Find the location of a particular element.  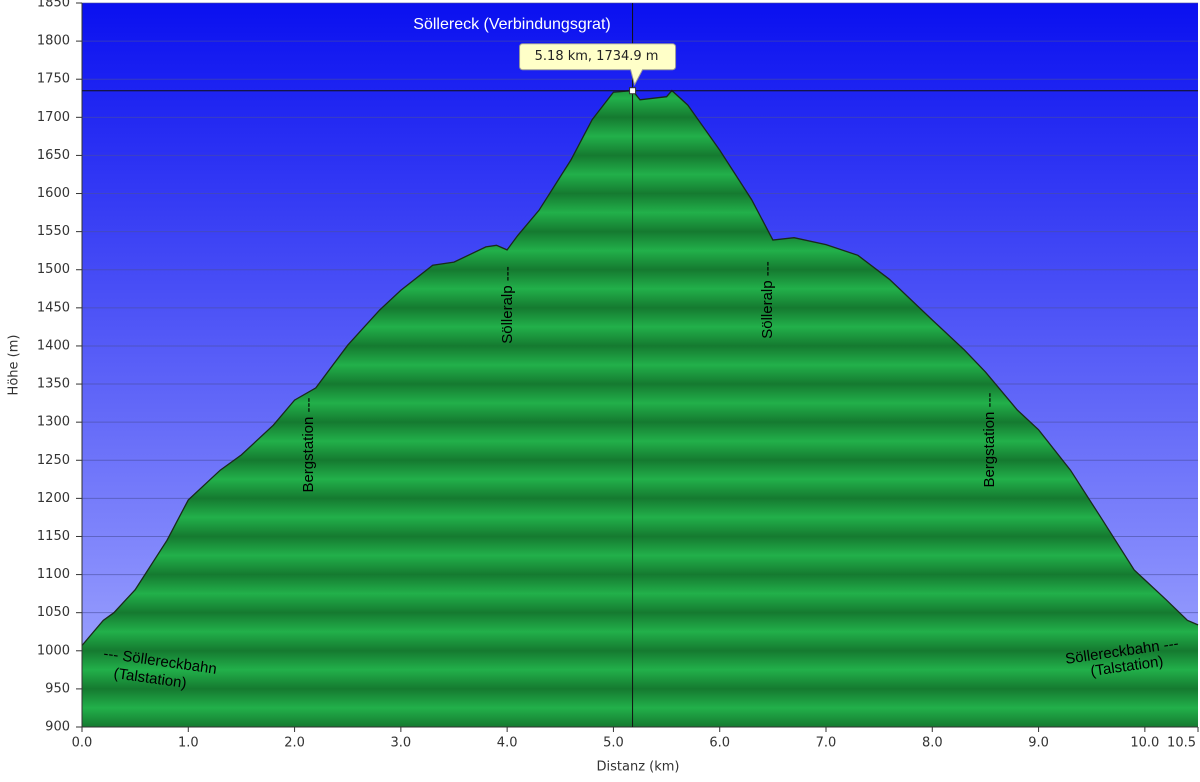

y-tick-label: 1500 is located at coordinates (53, 269).